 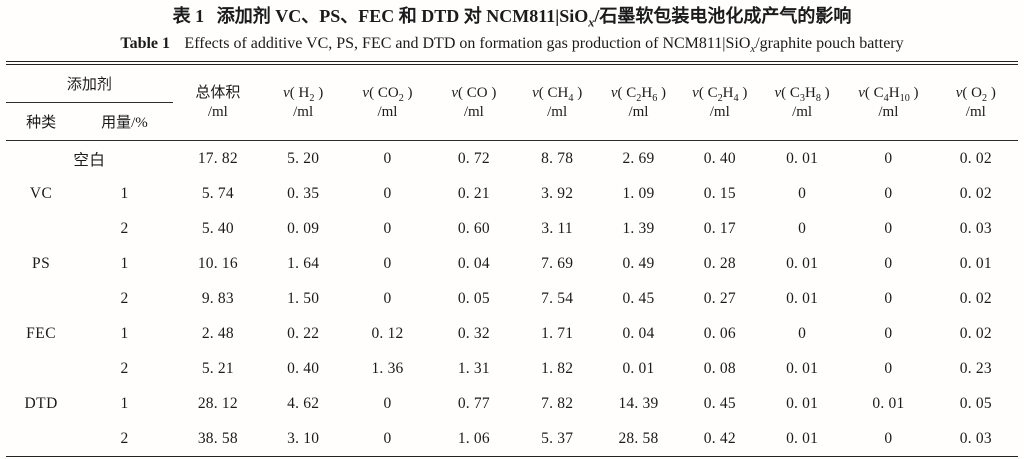 I want to click on value-cell: 1. 06, so click(x=473, y=438).